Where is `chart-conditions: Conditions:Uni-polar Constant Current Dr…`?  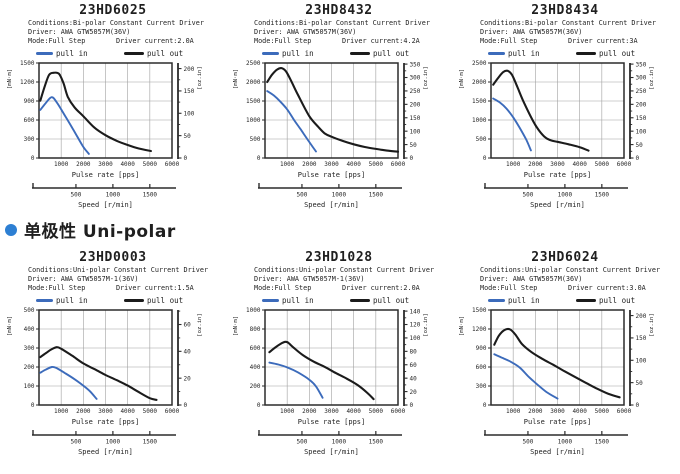 chart-conditions: Conditions:Uni-polar Constant Current Dr… is located at coordinates (579, 279).